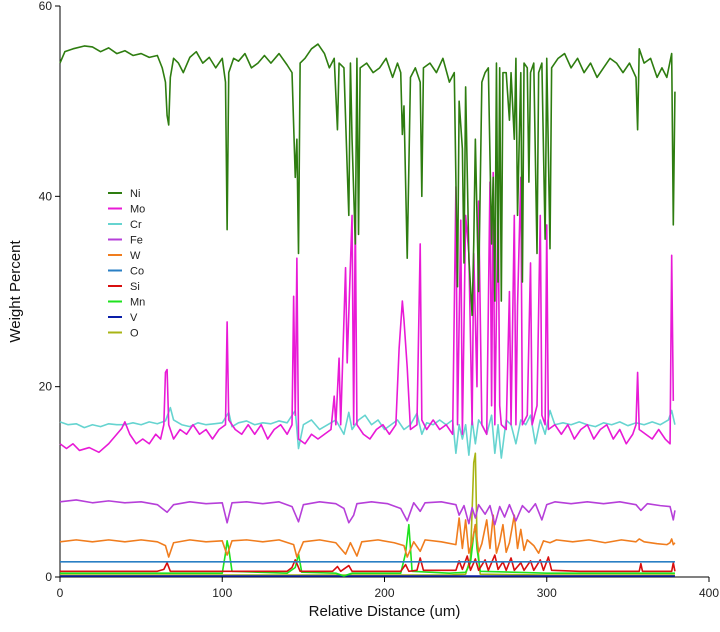  I want to click on y-axis-ticks: 0 20 40 60, so click(49, 292).